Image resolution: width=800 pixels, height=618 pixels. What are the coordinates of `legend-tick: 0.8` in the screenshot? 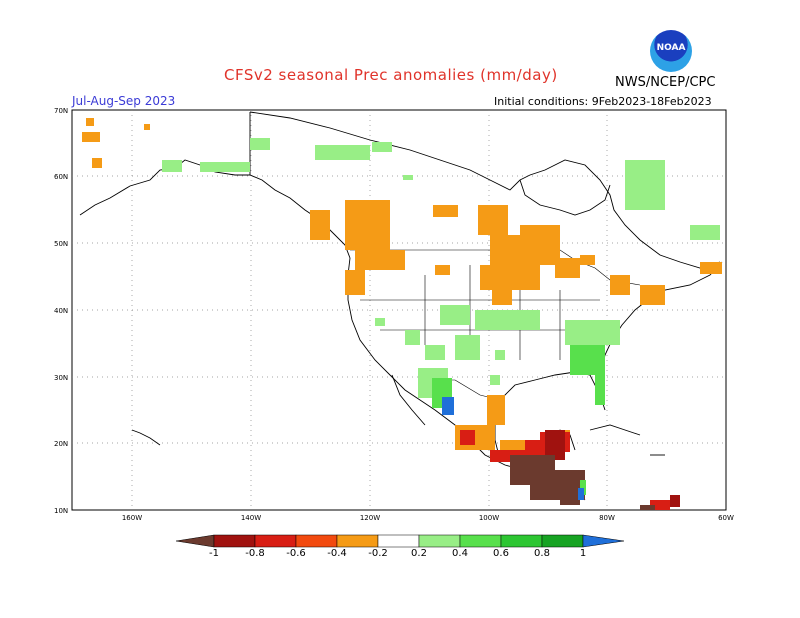 It's located at (542, 553).